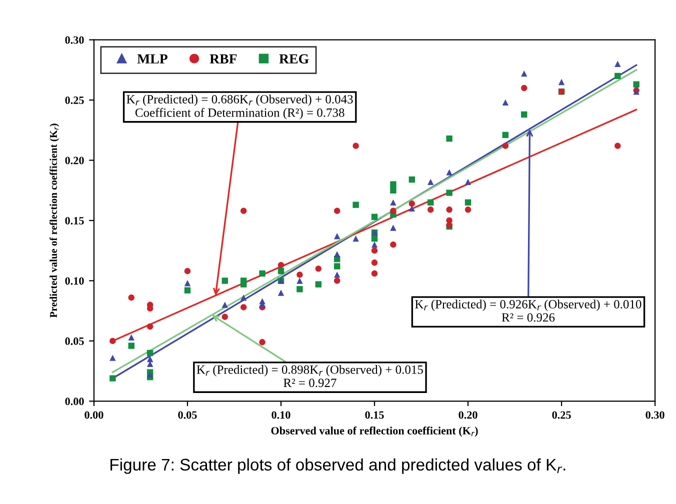 The image size is (676, 504). What do you see at coordinates (239, 107) in the screenshot?
I see `annotation: K$_{r}$ (Predicted) = 0.686K$_{r}$ (Observed) + 0.043 Coefficient of Determination (R²) = 0.738` at bounding box center [239, 107].